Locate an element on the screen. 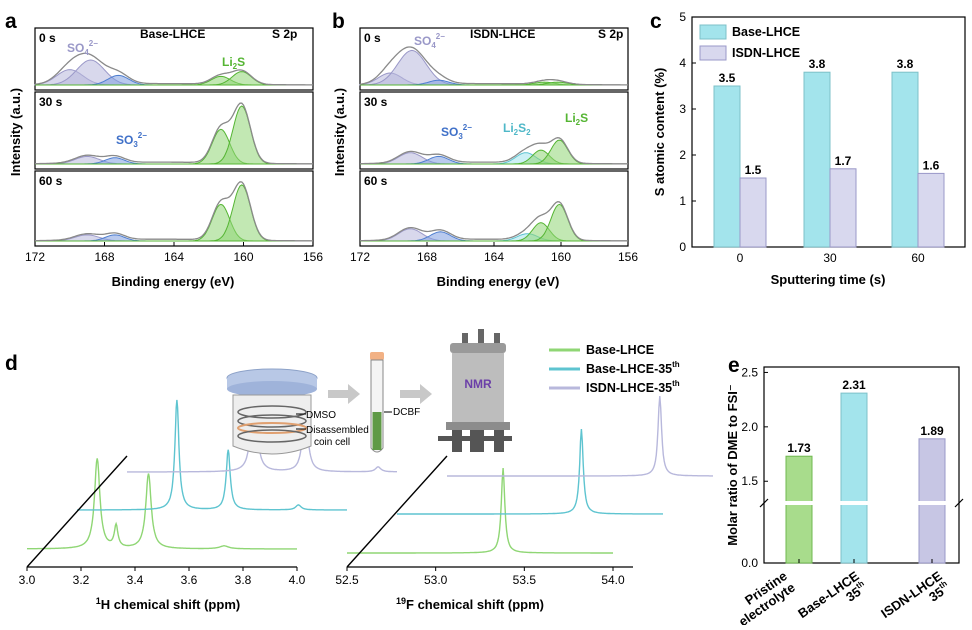  nmr-19f-x-tick-label: 53.5 is located at coordinates (525, 580).